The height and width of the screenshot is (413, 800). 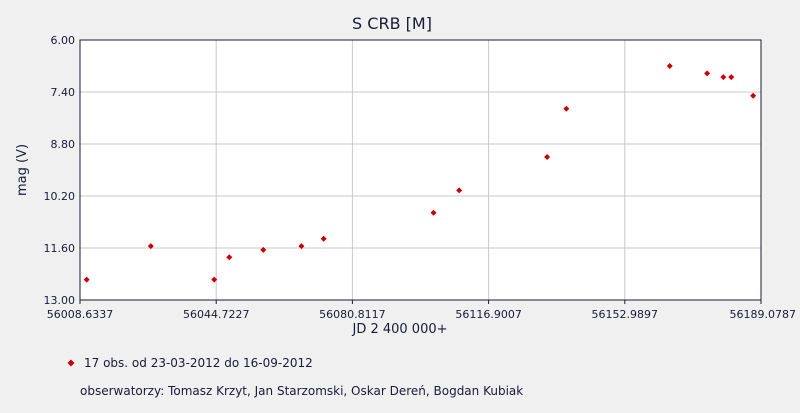 I want to click on legend: 17 obs. od 23-03-2012 do 16-09-2012, so click(x=188, y=363).